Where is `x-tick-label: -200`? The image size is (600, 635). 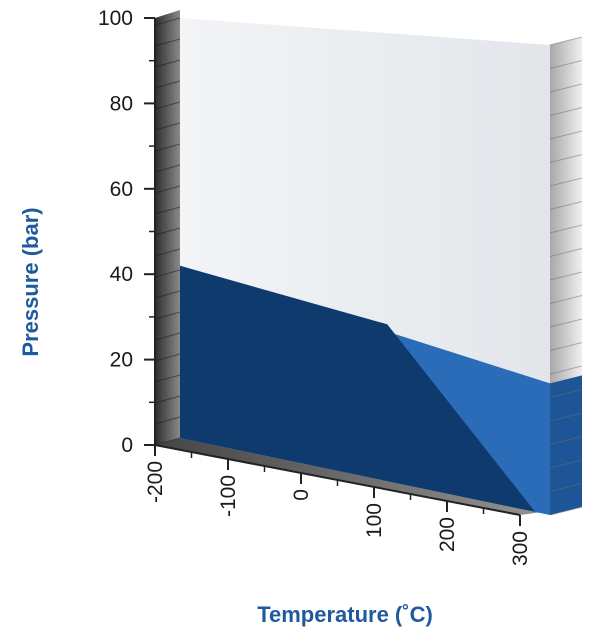
x-tick-label: -200 is located at coordinates (155, 482).